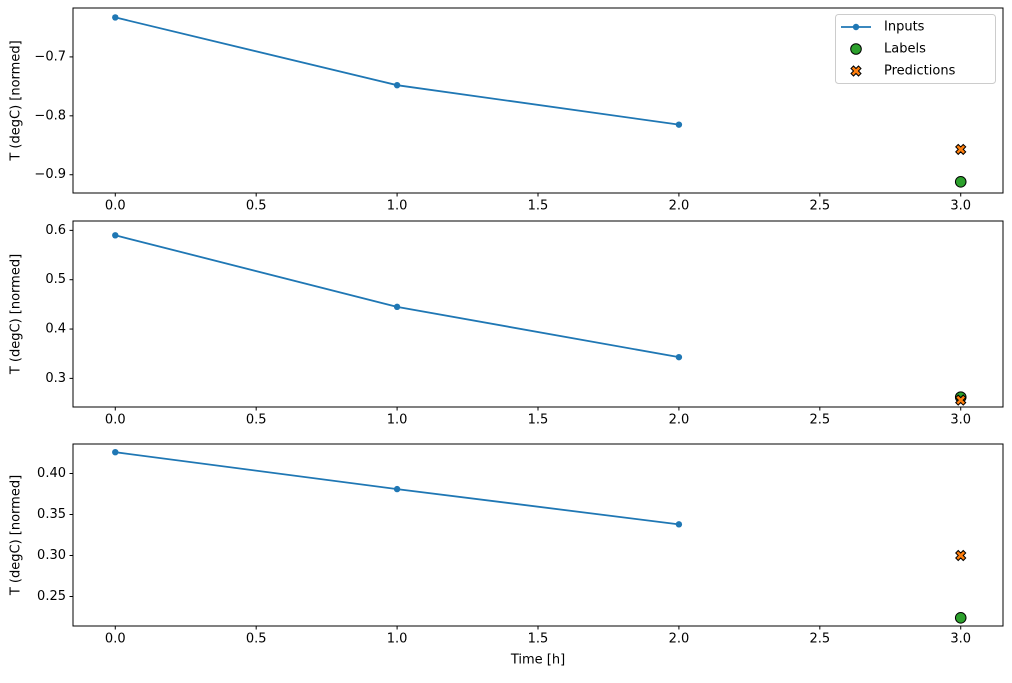 The width and height of the screenshot is (1012, 683). What do you see at coordinates (50, 115) in the screenshot?
I see `y-tick-label: −0.8` at bounding box center [50, 115].